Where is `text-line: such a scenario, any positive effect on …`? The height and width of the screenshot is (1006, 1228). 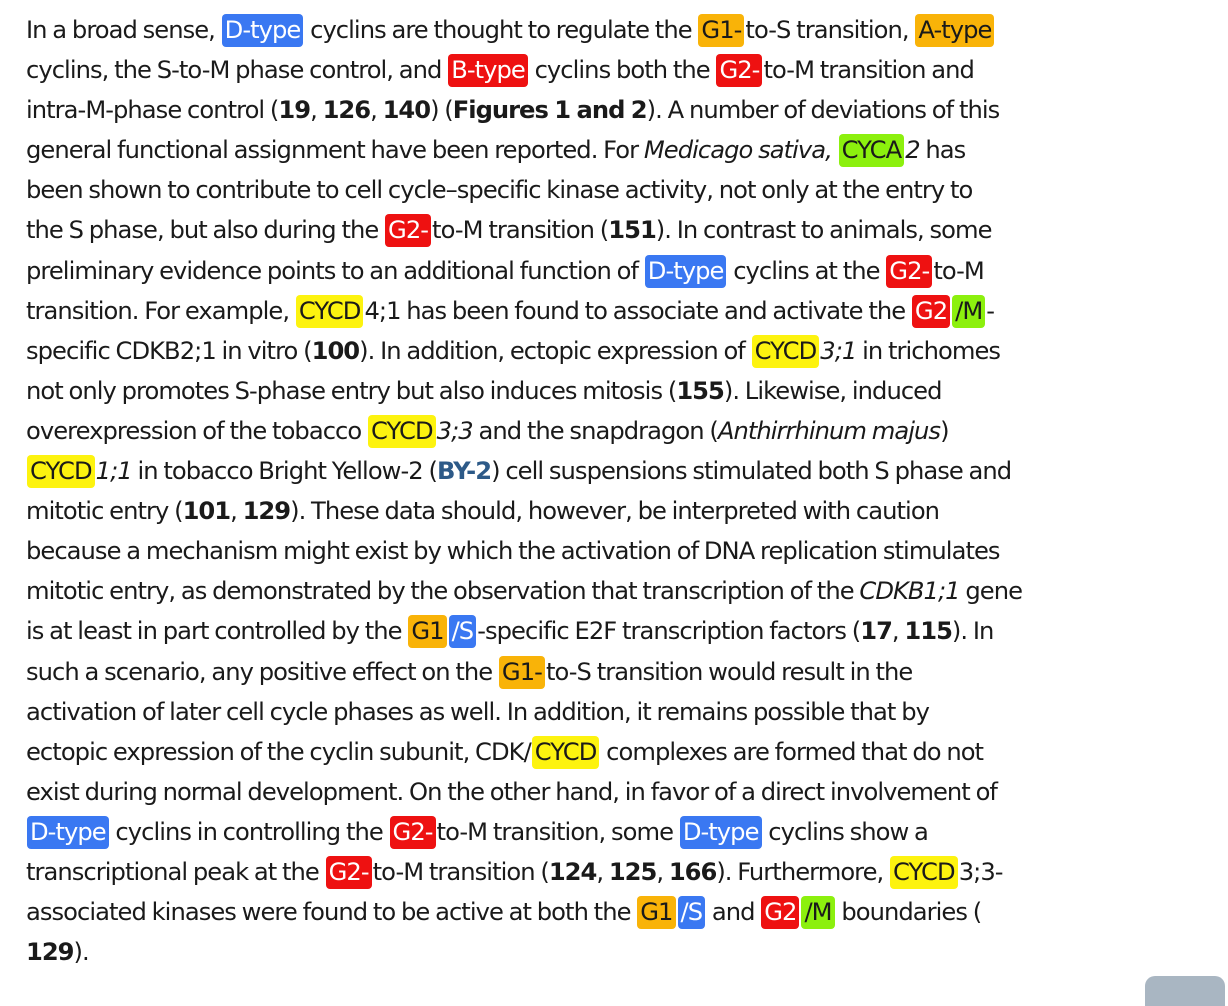 text-line: such a scenario, any positive effect on … is located at coordinates (621, 672).